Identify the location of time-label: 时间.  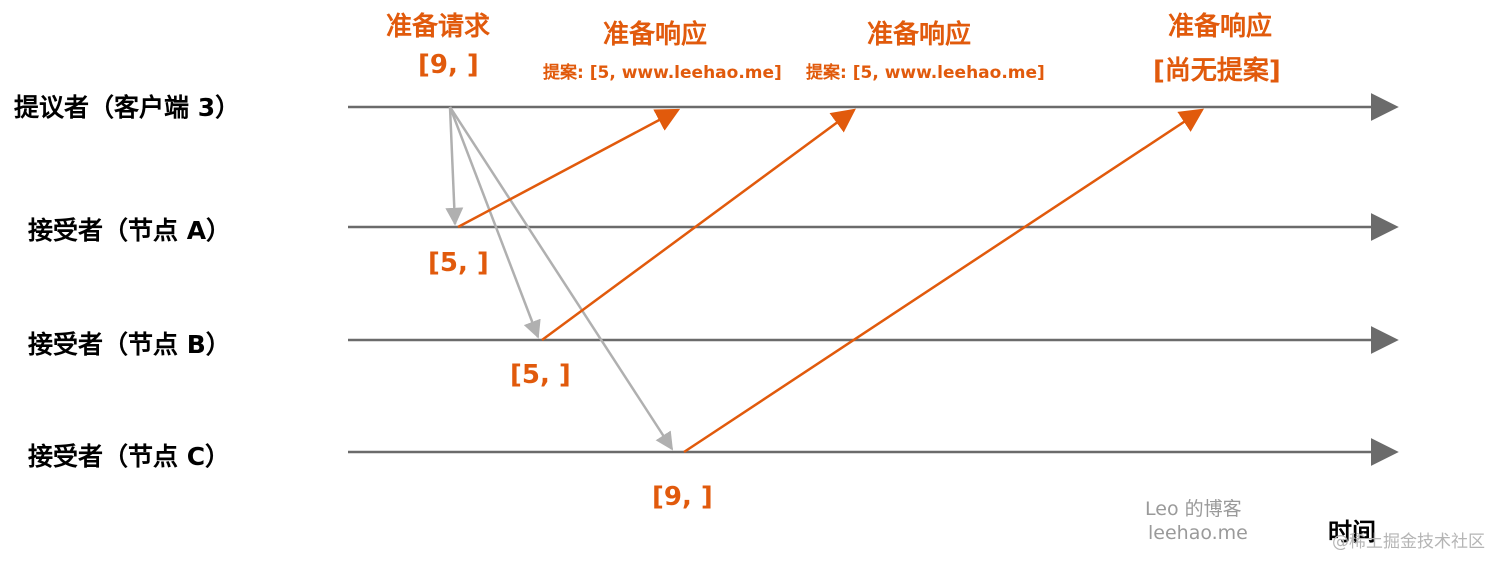
(1352, 532).